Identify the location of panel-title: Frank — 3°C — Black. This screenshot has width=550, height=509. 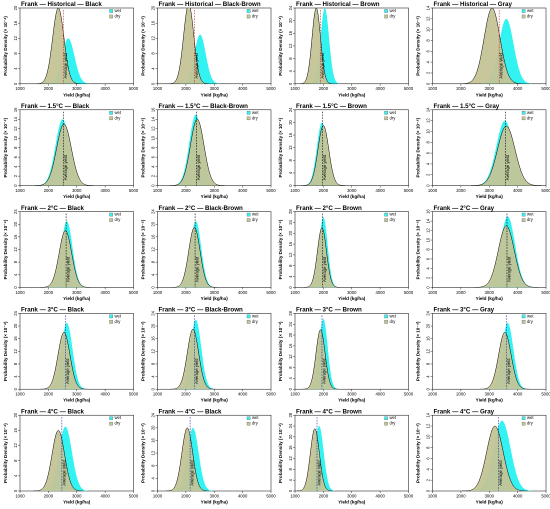
(53, 310).